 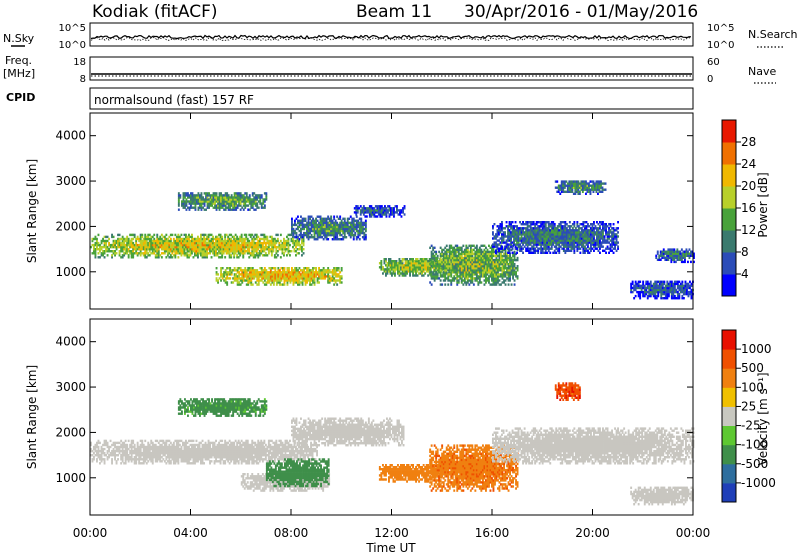 What do you see at coordinates (720, 45) in the screenshot?
I see `noise-right-tick-bottom: 10^0` at bounding box center [720, 45].